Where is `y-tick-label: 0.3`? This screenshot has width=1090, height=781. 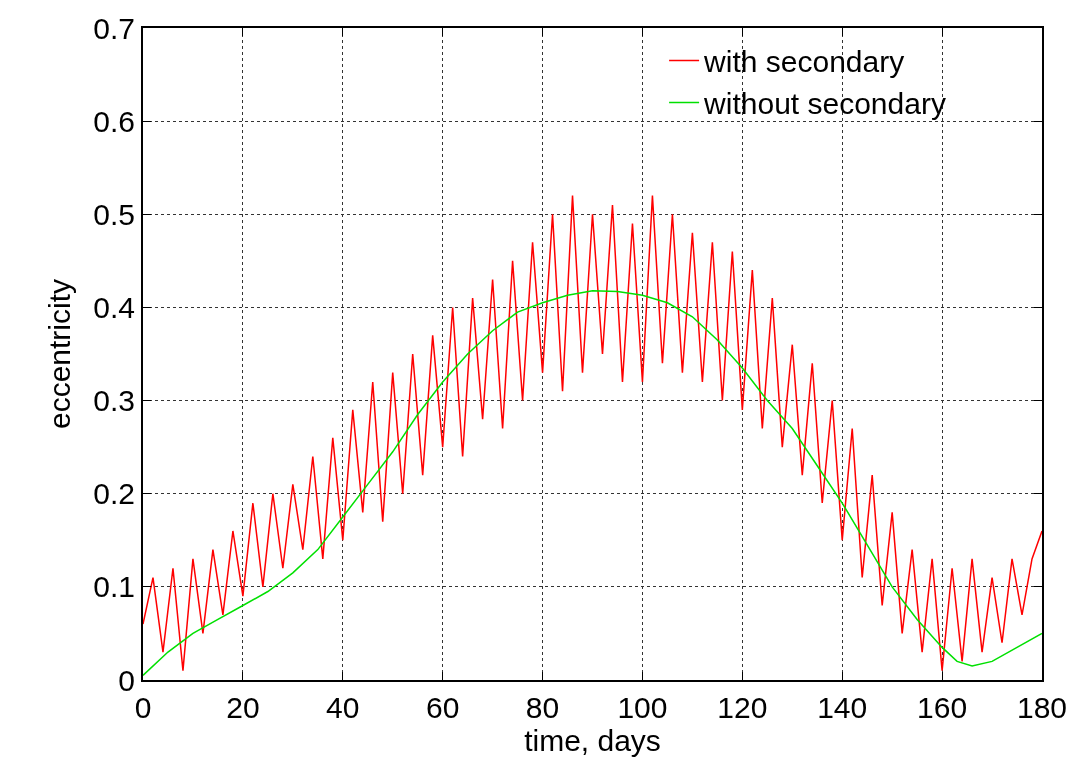 y-tick-label: 0.3 is located at coordinates (114, 401).